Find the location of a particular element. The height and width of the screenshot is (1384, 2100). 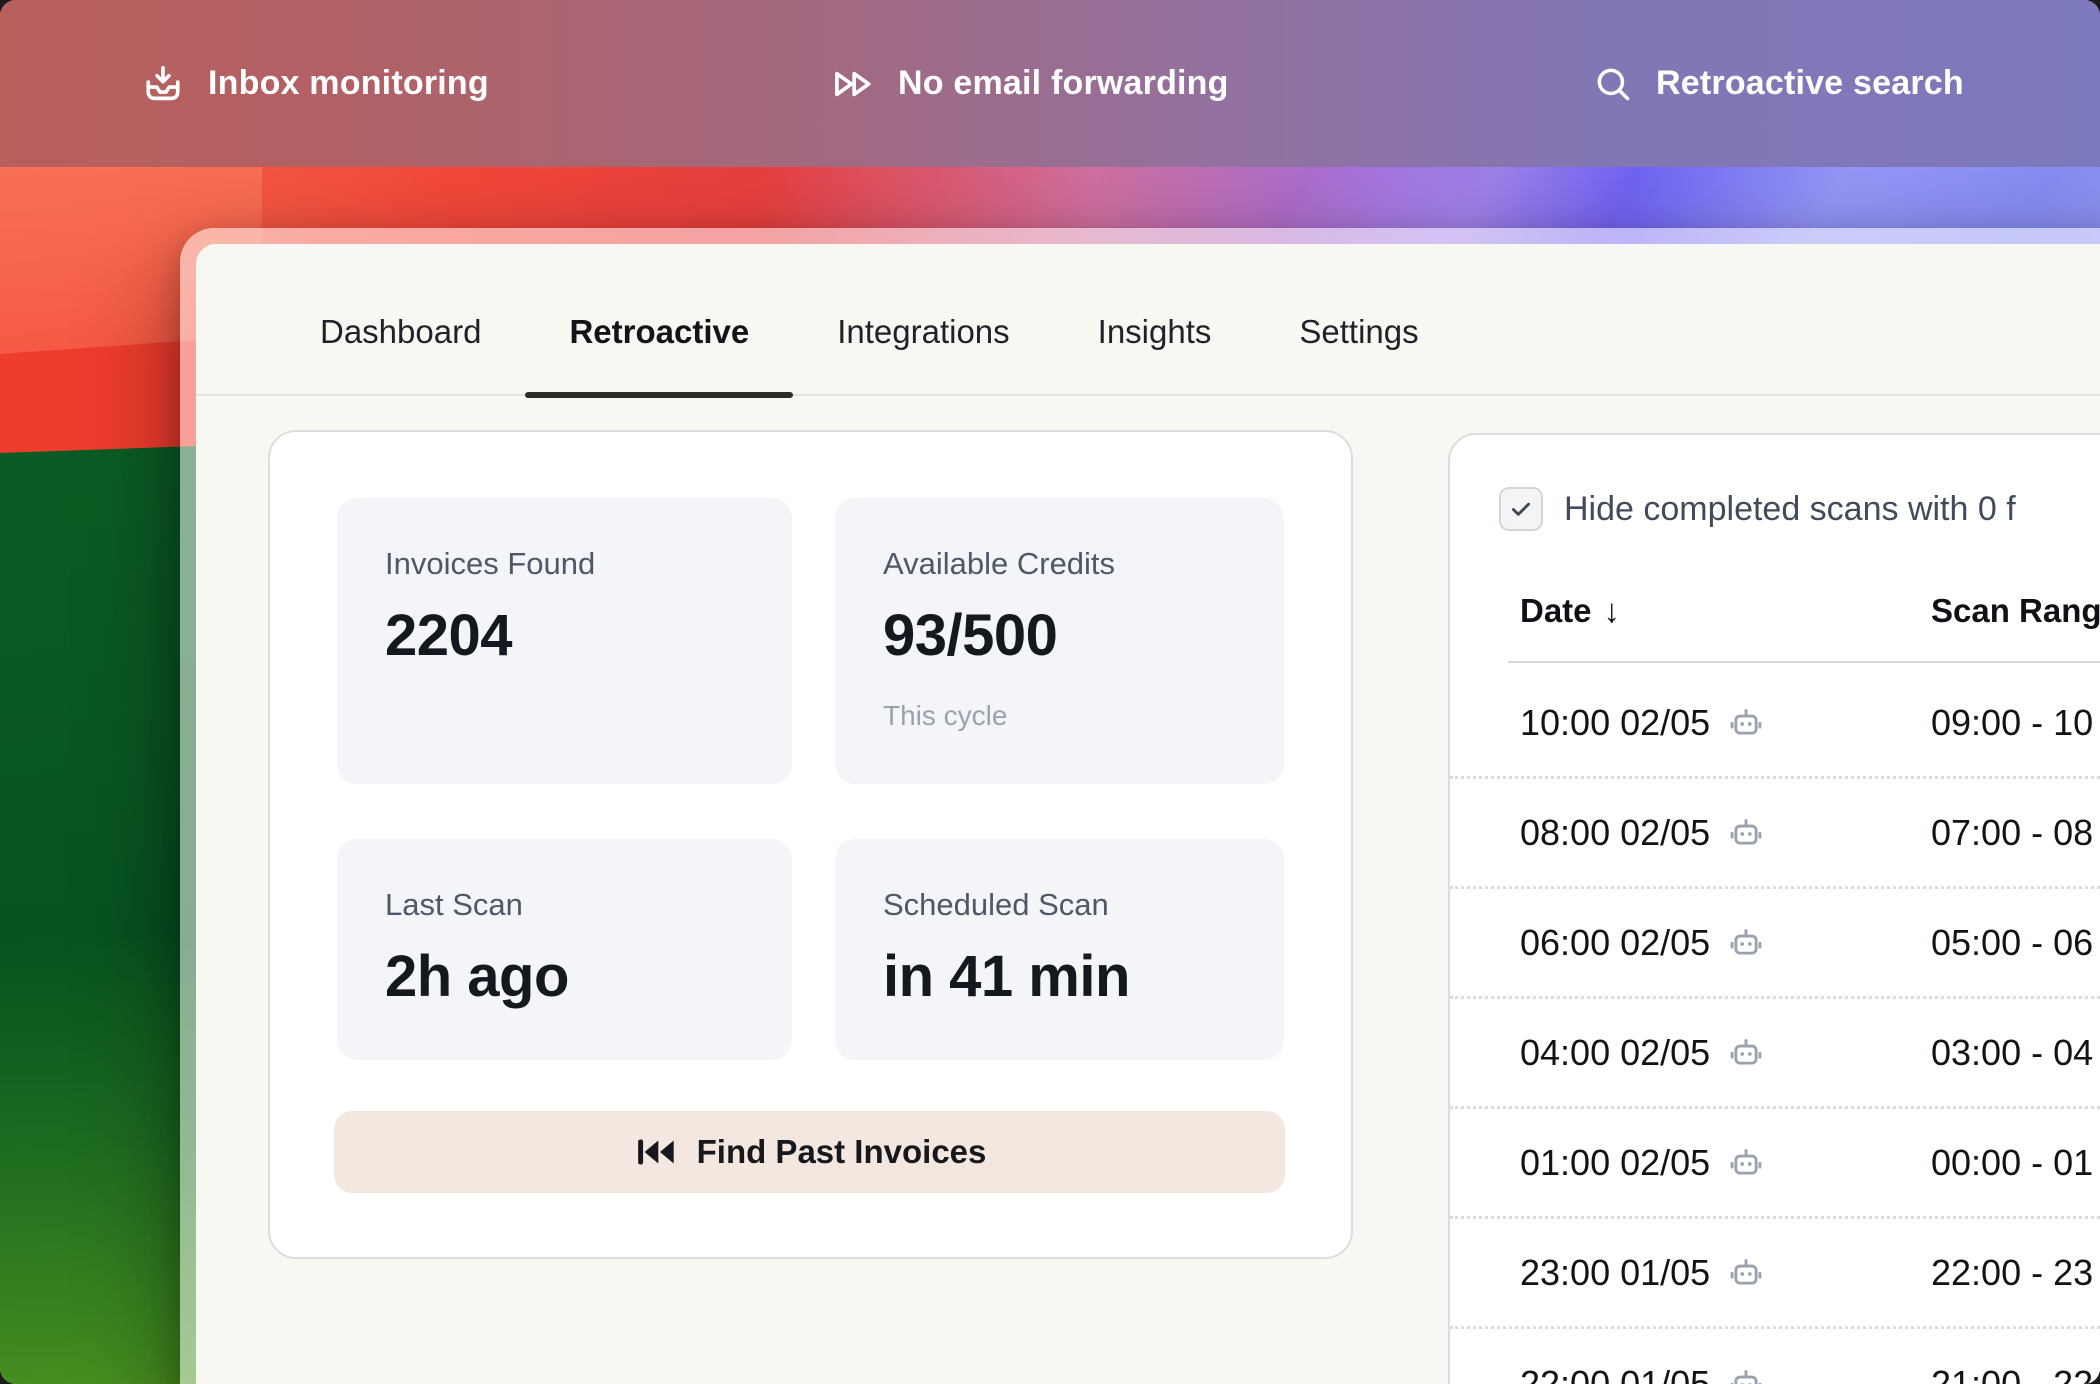

rewind-icon is located at coordinates (655, 1152).